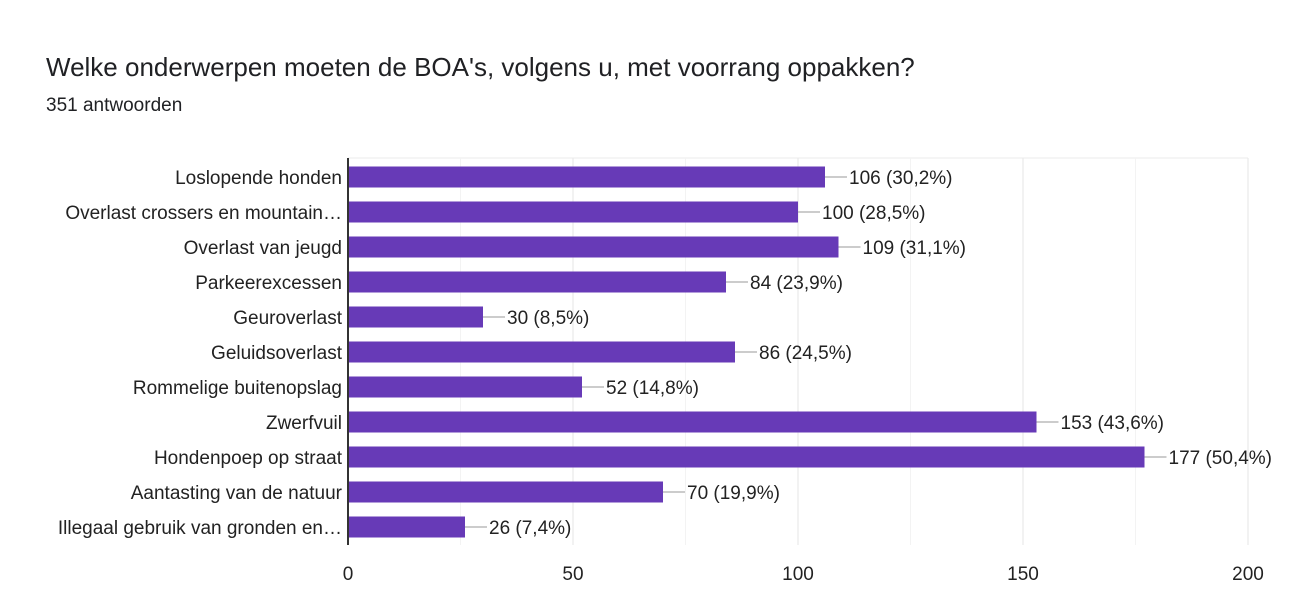 Image resolution: width=1313 pixels, height=601 pixels. I want to click on data-label: 70 (19,9%), so click(733, 493).